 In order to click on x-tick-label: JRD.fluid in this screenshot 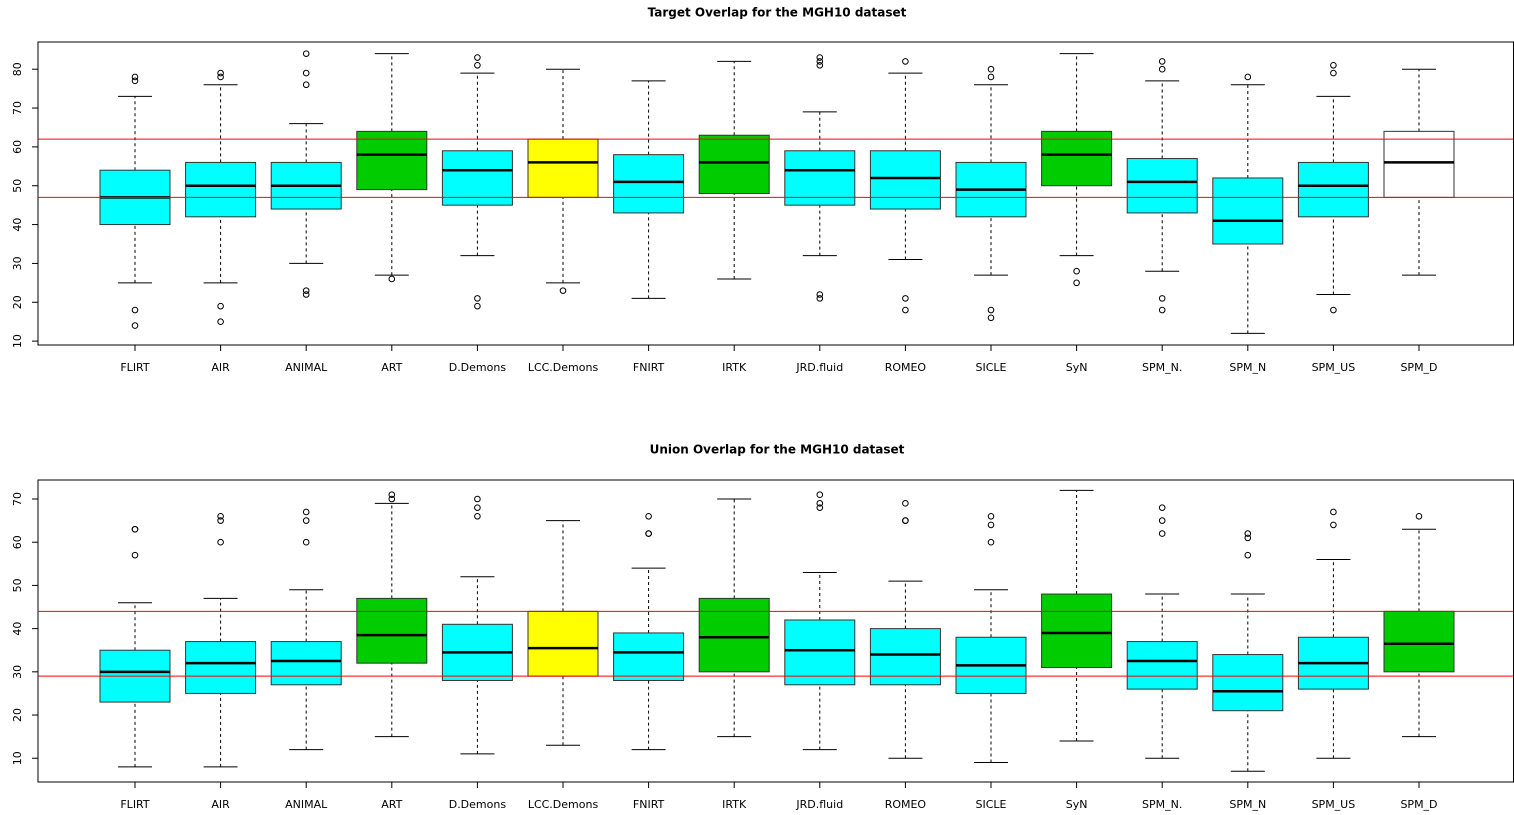, I will do `click(819, 804)`.